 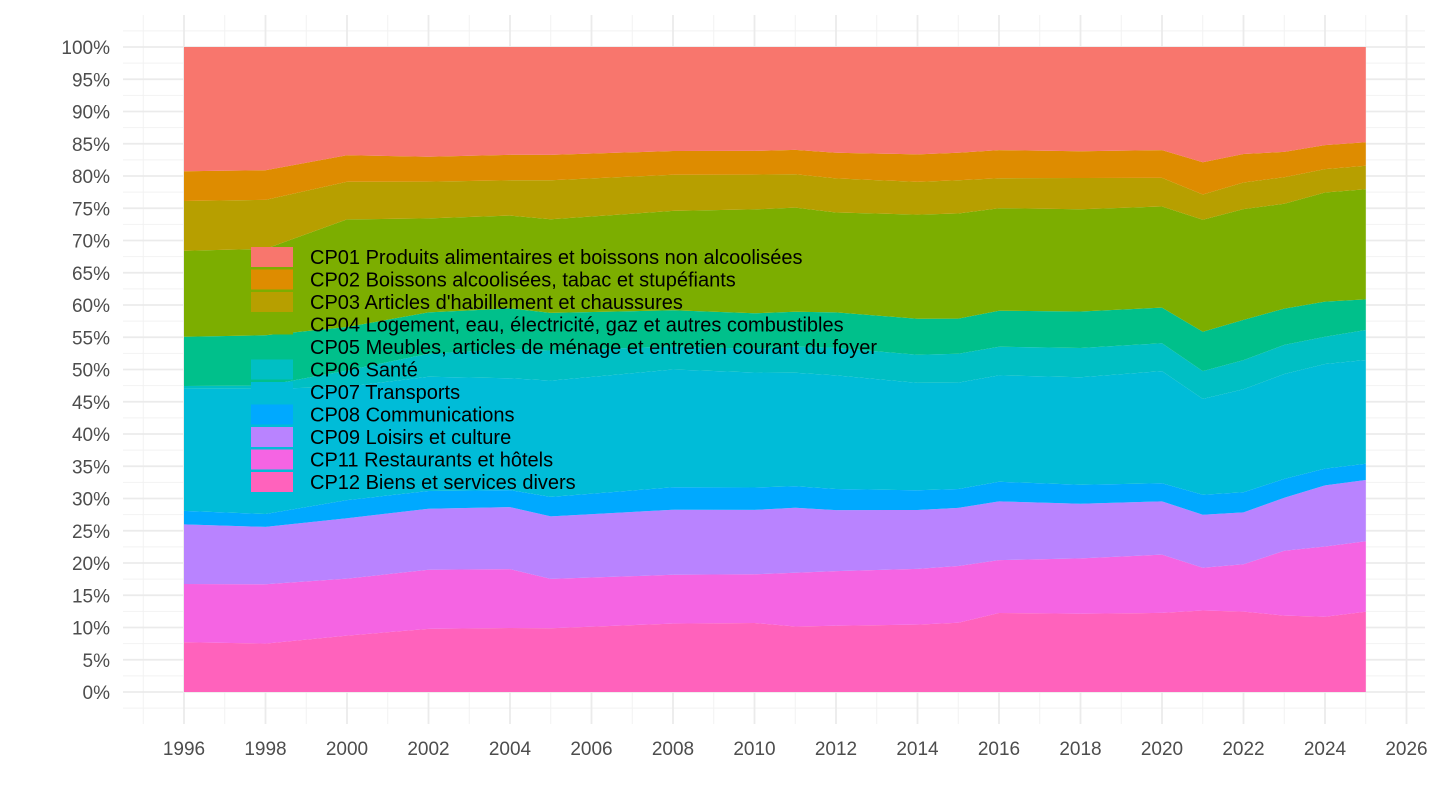 I want to click on y-tick-label: 5%, so click(x=97, y=661).